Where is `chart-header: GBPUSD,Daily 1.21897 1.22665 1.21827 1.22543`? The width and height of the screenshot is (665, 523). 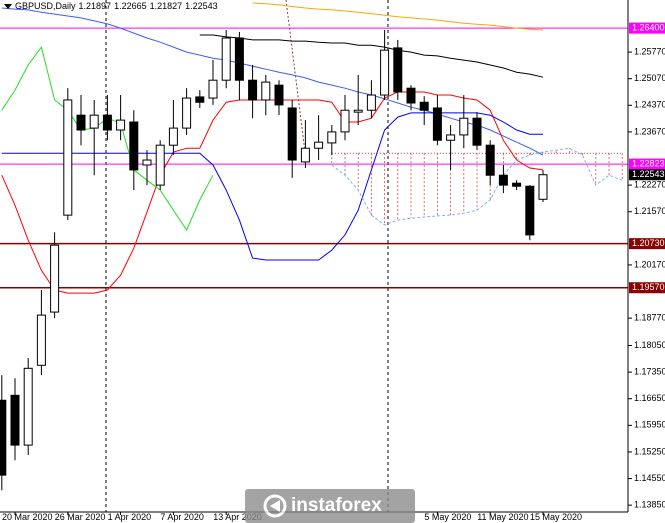 chart-header: GBPUSD,Daily 1.21897 1.22665 1.21827 1.22543 is located at coordinates (116, 6).